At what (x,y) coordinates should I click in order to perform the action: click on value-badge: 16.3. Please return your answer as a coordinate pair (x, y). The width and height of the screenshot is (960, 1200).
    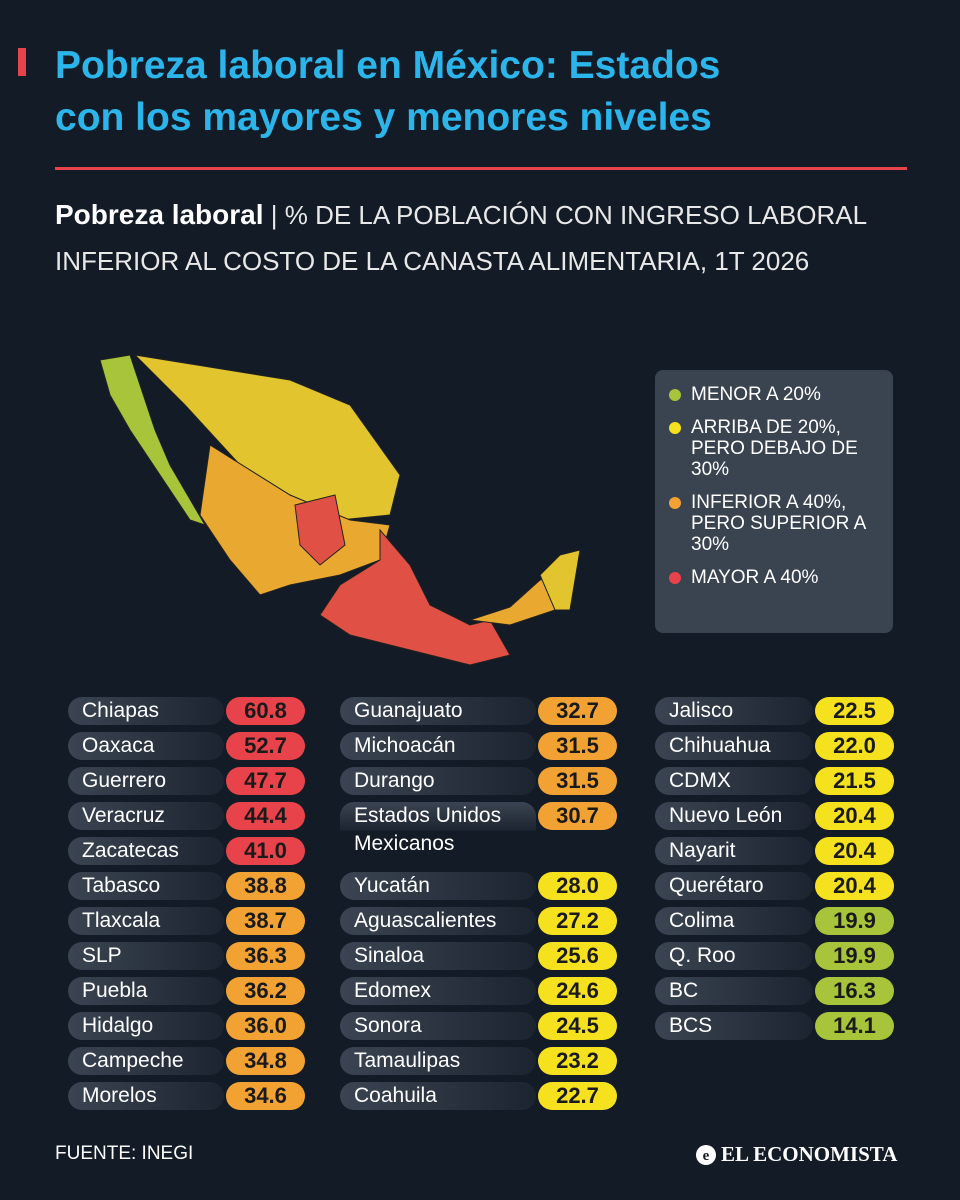
    Looking at the image, I should click on (854, 991).